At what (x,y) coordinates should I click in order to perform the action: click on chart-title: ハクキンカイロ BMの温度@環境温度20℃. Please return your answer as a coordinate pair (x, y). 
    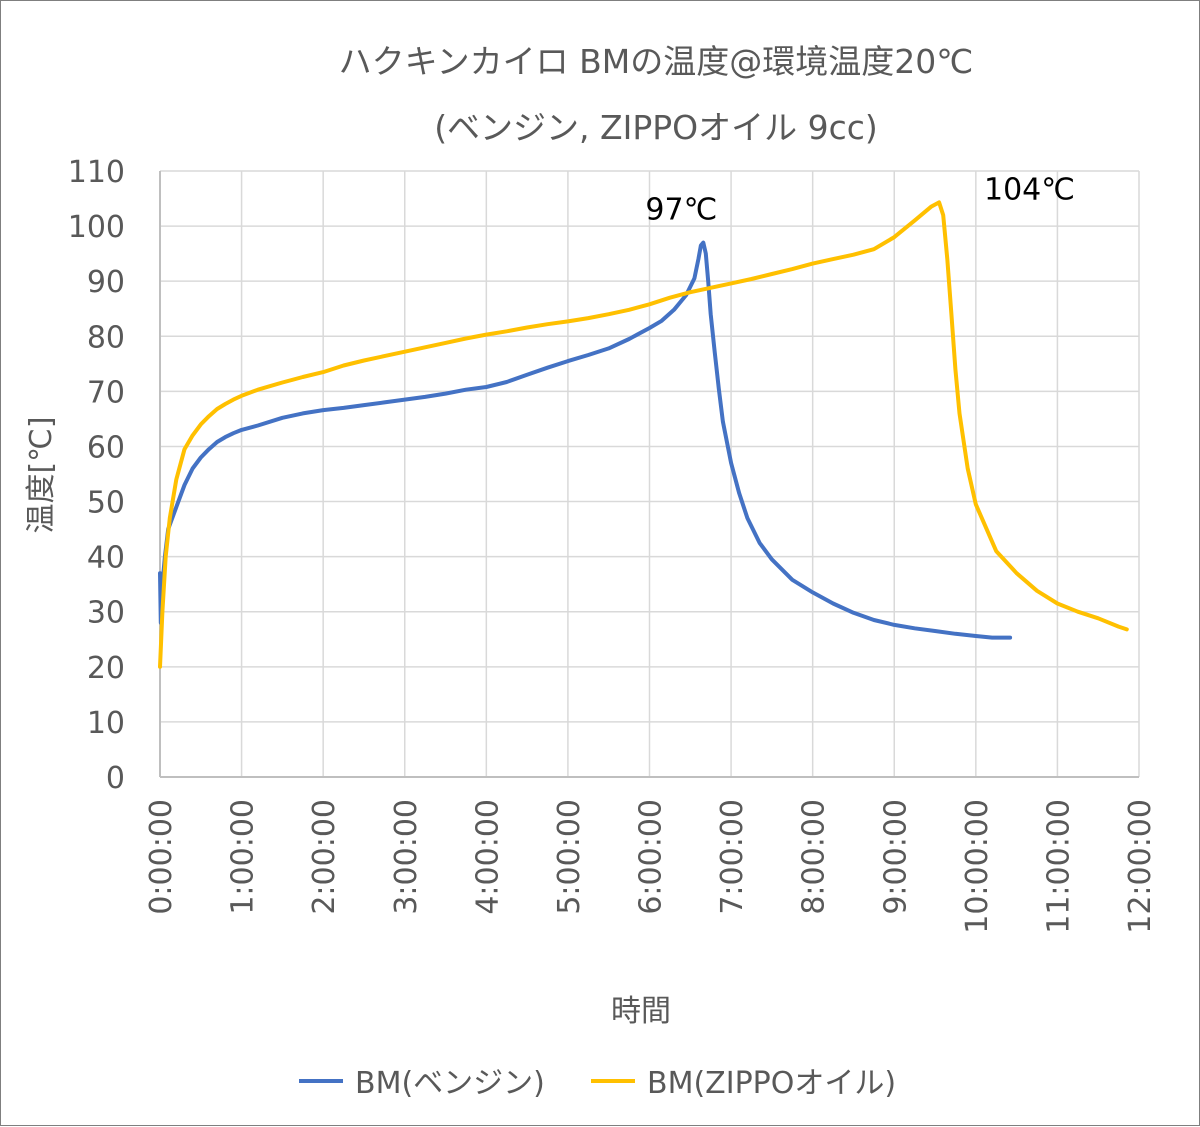
    Looking at the image, I should click on (656, 61).